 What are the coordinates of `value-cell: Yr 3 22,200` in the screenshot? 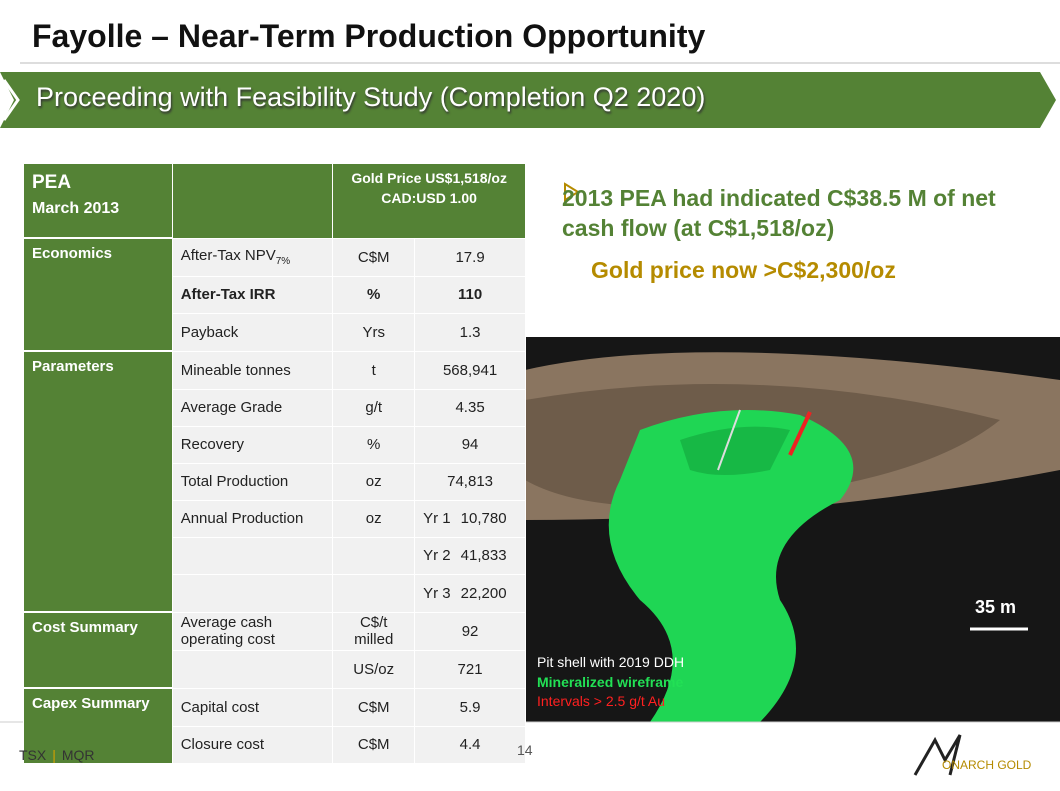 It's located at (470, 593).